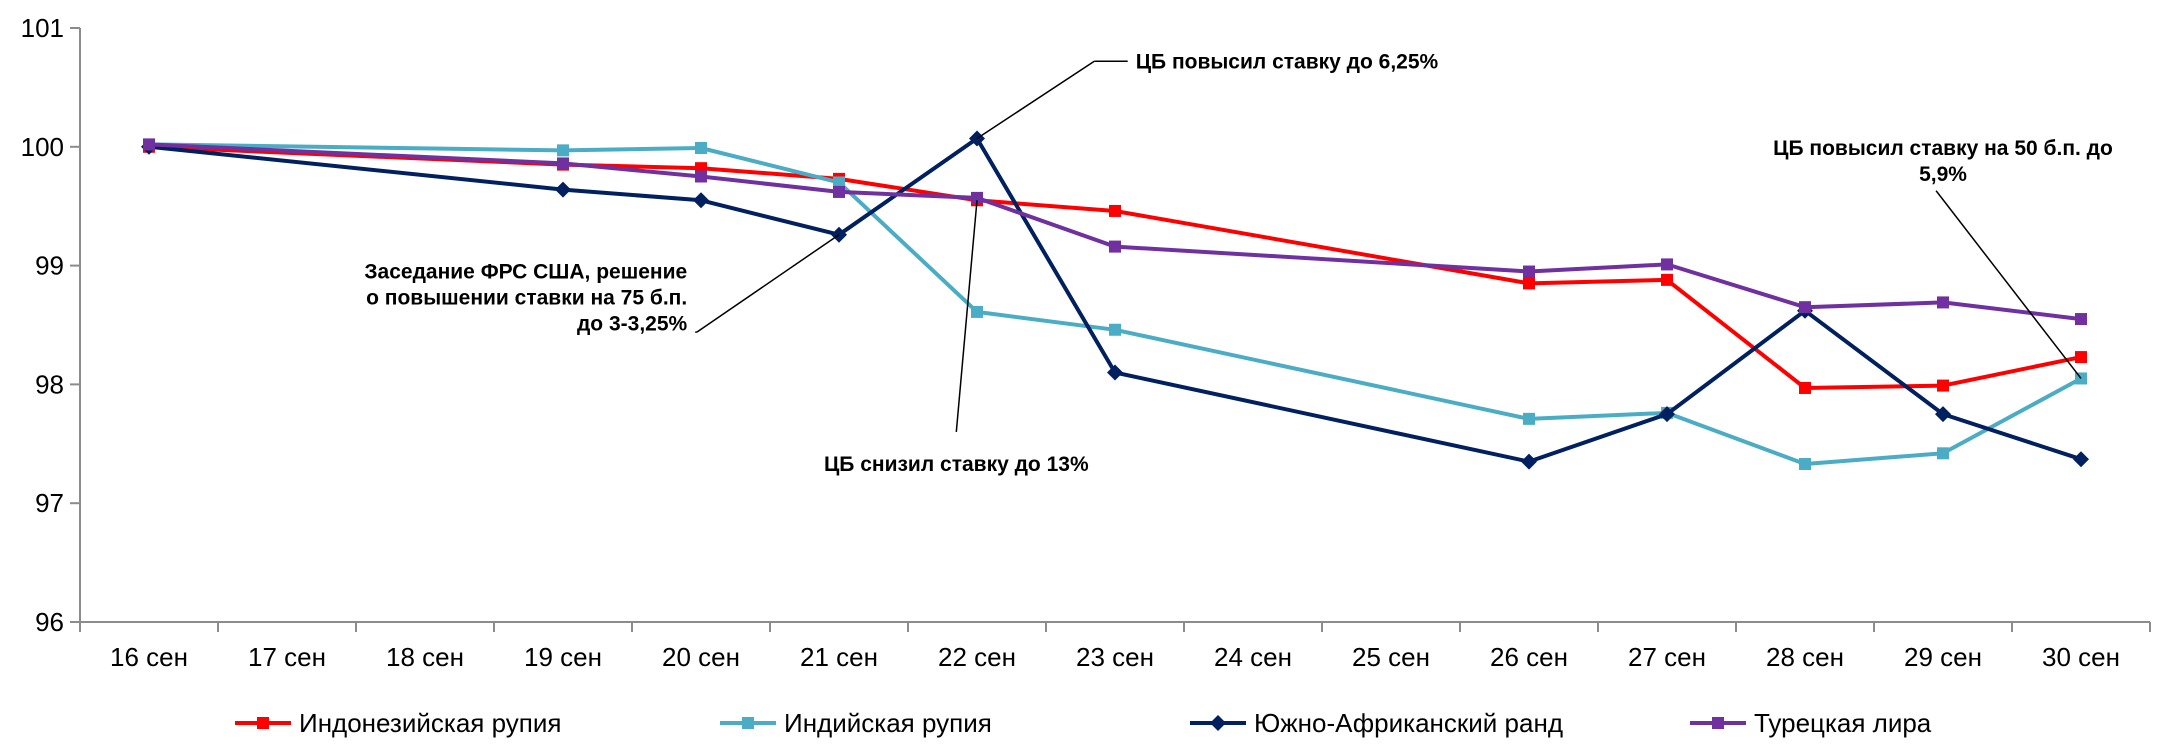 The image size is (2160, 750). I want to click on legend-label: Индонезийская рупия, so click(430, 723).